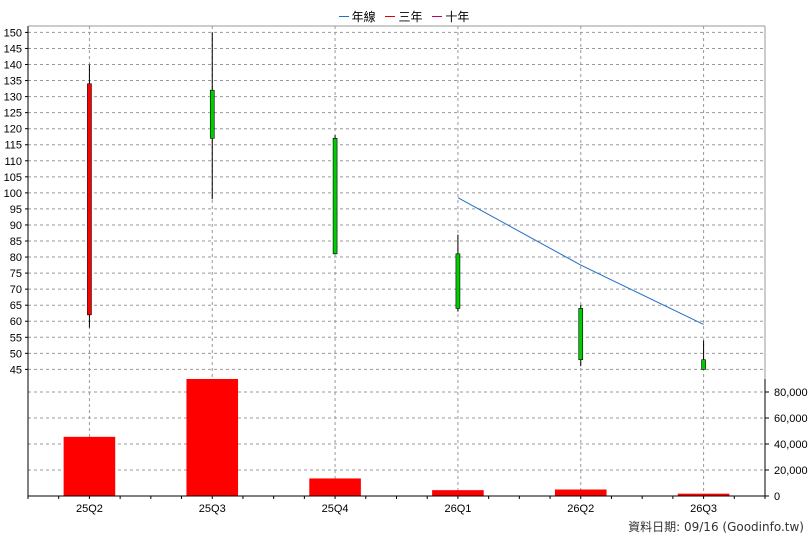  Describe the element at coordinates (13, 82) in the screenshot. I see `price-tick-label: 135` at that location.